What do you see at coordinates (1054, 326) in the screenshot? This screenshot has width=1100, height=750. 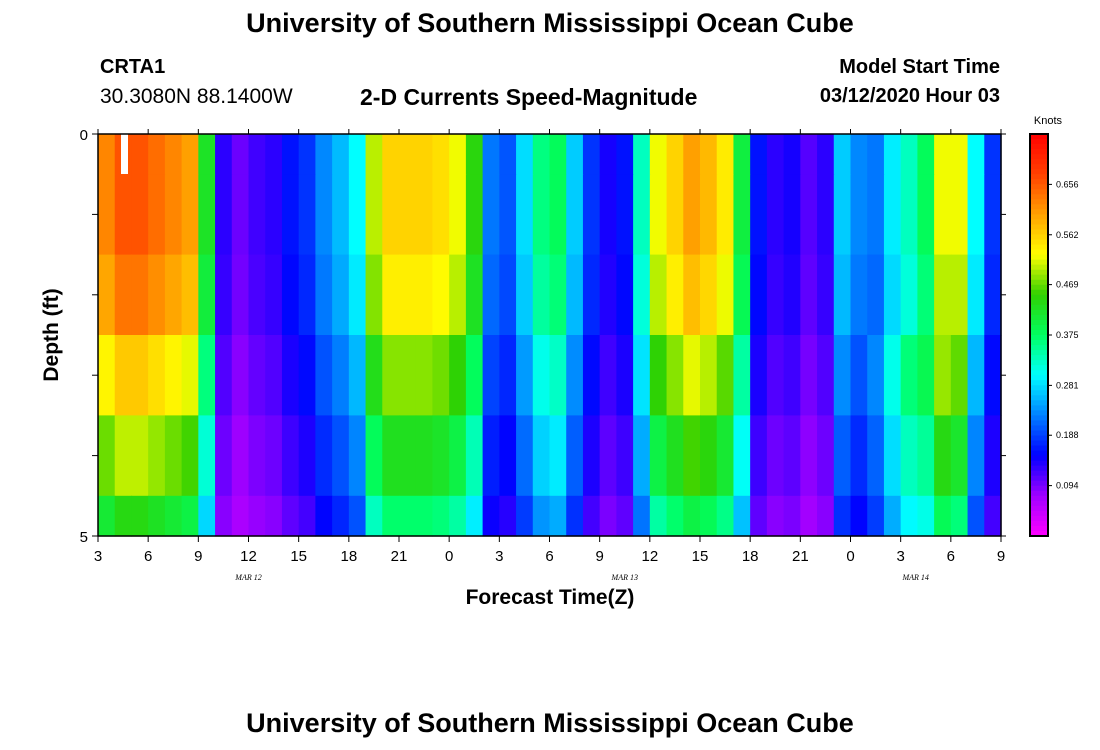 I see `colorbar: Knots 0.094 0.188 0.281 0.375 0.469 0.562 0.656` at bounding box center [1054, 326].